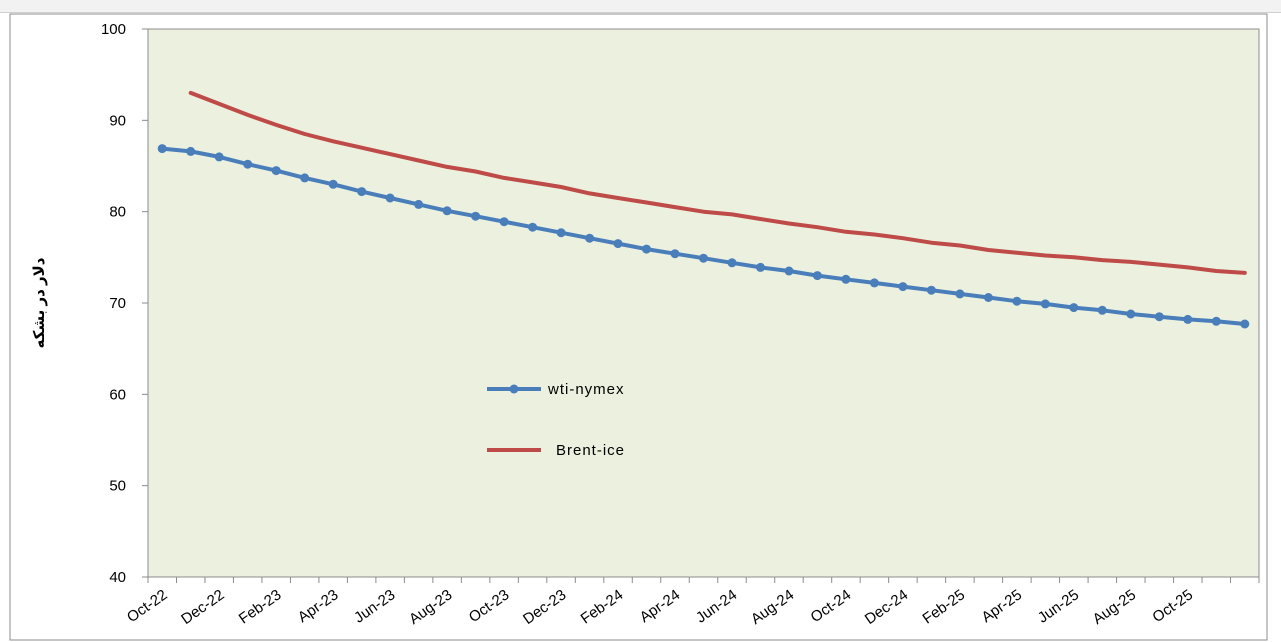  What do you see at coordinates (113, 29) in the screenshot?
I see `y-tick-label: 100` at bounding box center [113, 29].